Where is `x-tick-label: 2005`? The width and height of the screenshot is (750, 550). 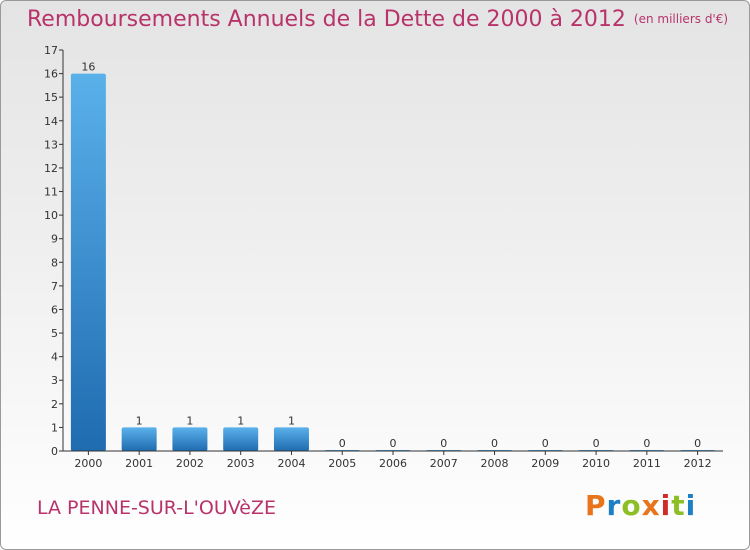 x-tick-label: 2005 is located at coordinates (342, 463).